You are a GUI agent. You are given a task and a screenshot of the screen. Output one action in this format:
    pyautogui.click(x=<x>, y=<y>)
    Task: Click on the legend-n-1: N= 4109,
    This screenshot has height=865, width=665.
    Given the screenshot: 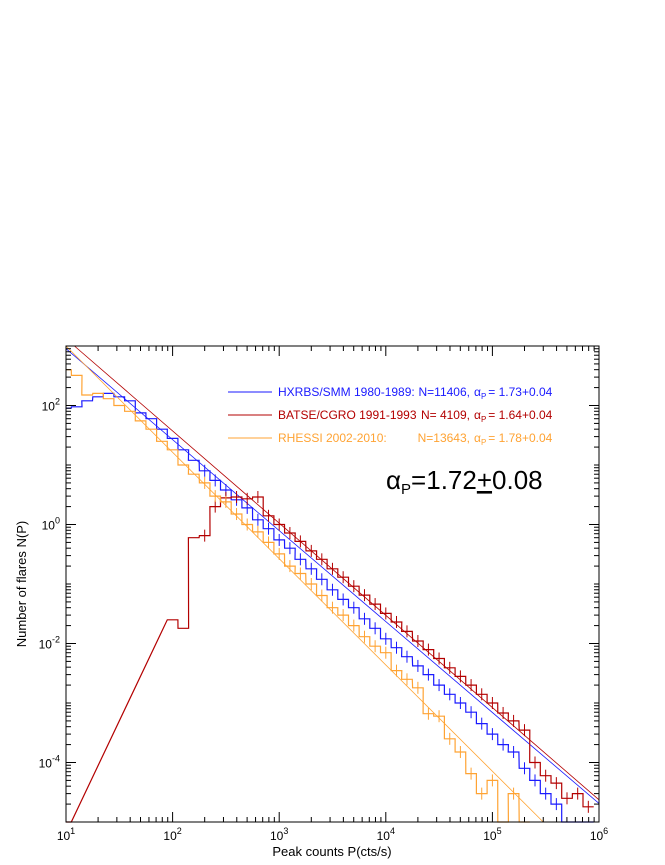 What is the action you would take?
    pyautogui.click(x=445, y=415)
    